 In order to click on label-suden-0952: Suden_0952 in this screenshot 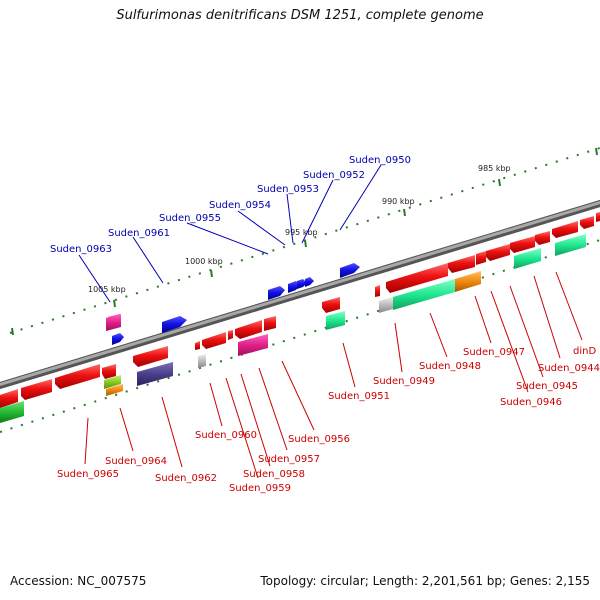, I will do `click(334, 175)`.